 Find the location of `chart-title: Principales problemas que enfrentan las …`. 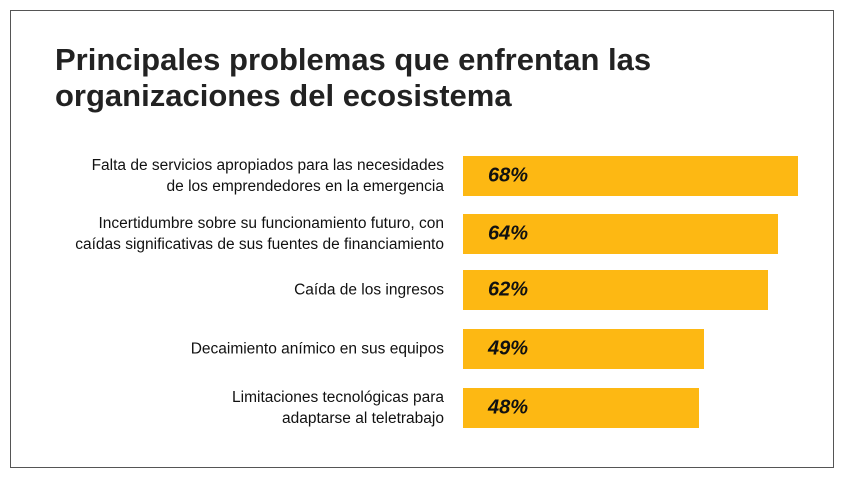

chart-title: Principales problemas que enfrentan las … is located at coordinates (353, 77).